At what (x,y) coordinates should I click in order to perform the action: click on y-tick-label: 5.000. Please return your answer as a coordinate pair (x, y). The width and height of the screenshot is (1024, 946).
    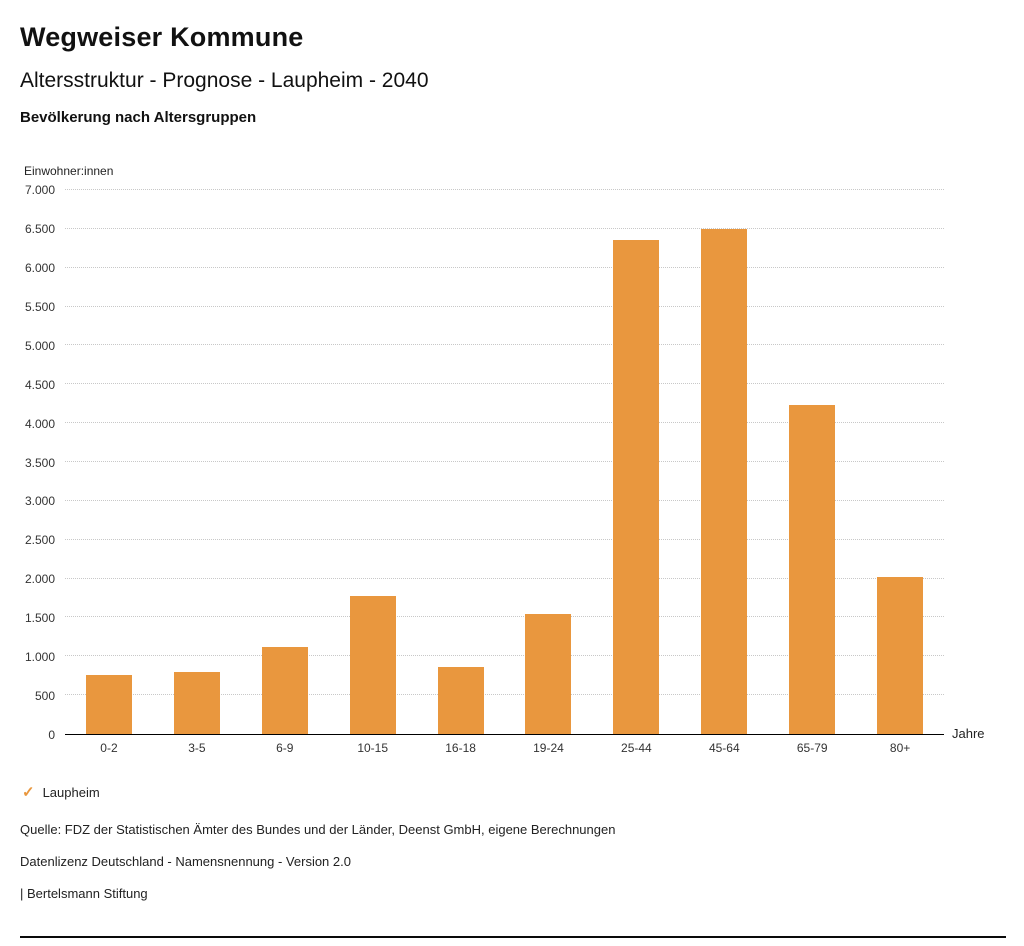
    Looking at the image, I should click on (39, 345).